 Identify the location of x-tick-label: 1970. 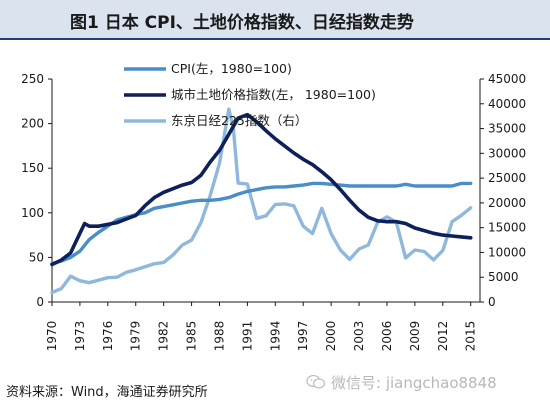
(52, 336).